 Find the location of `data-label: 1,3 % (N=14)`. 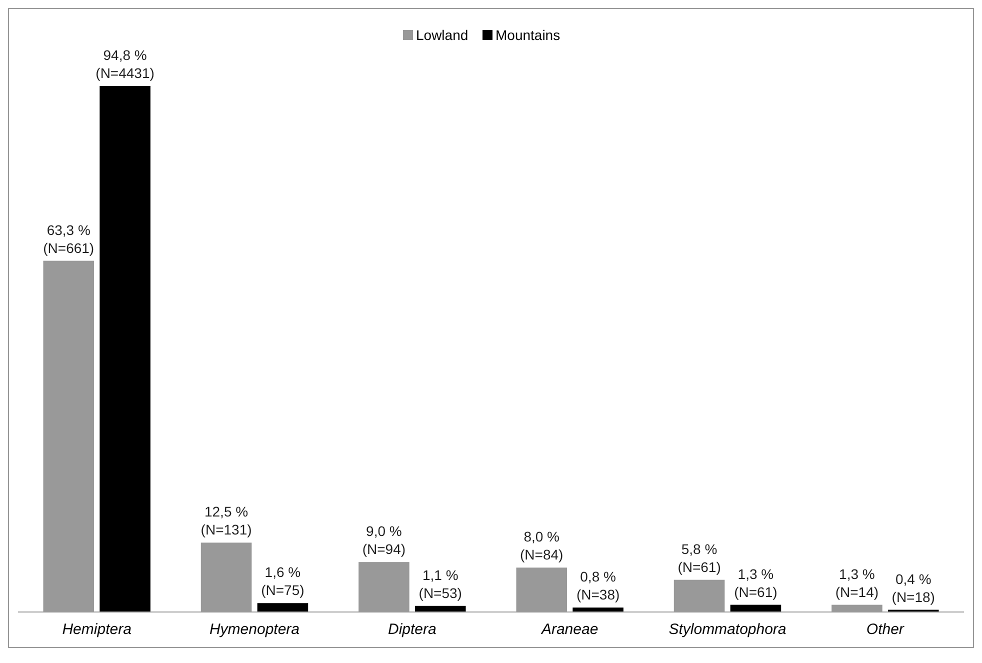

data-label: 1,3 % (N=14) is located at coordinates (857, 583).